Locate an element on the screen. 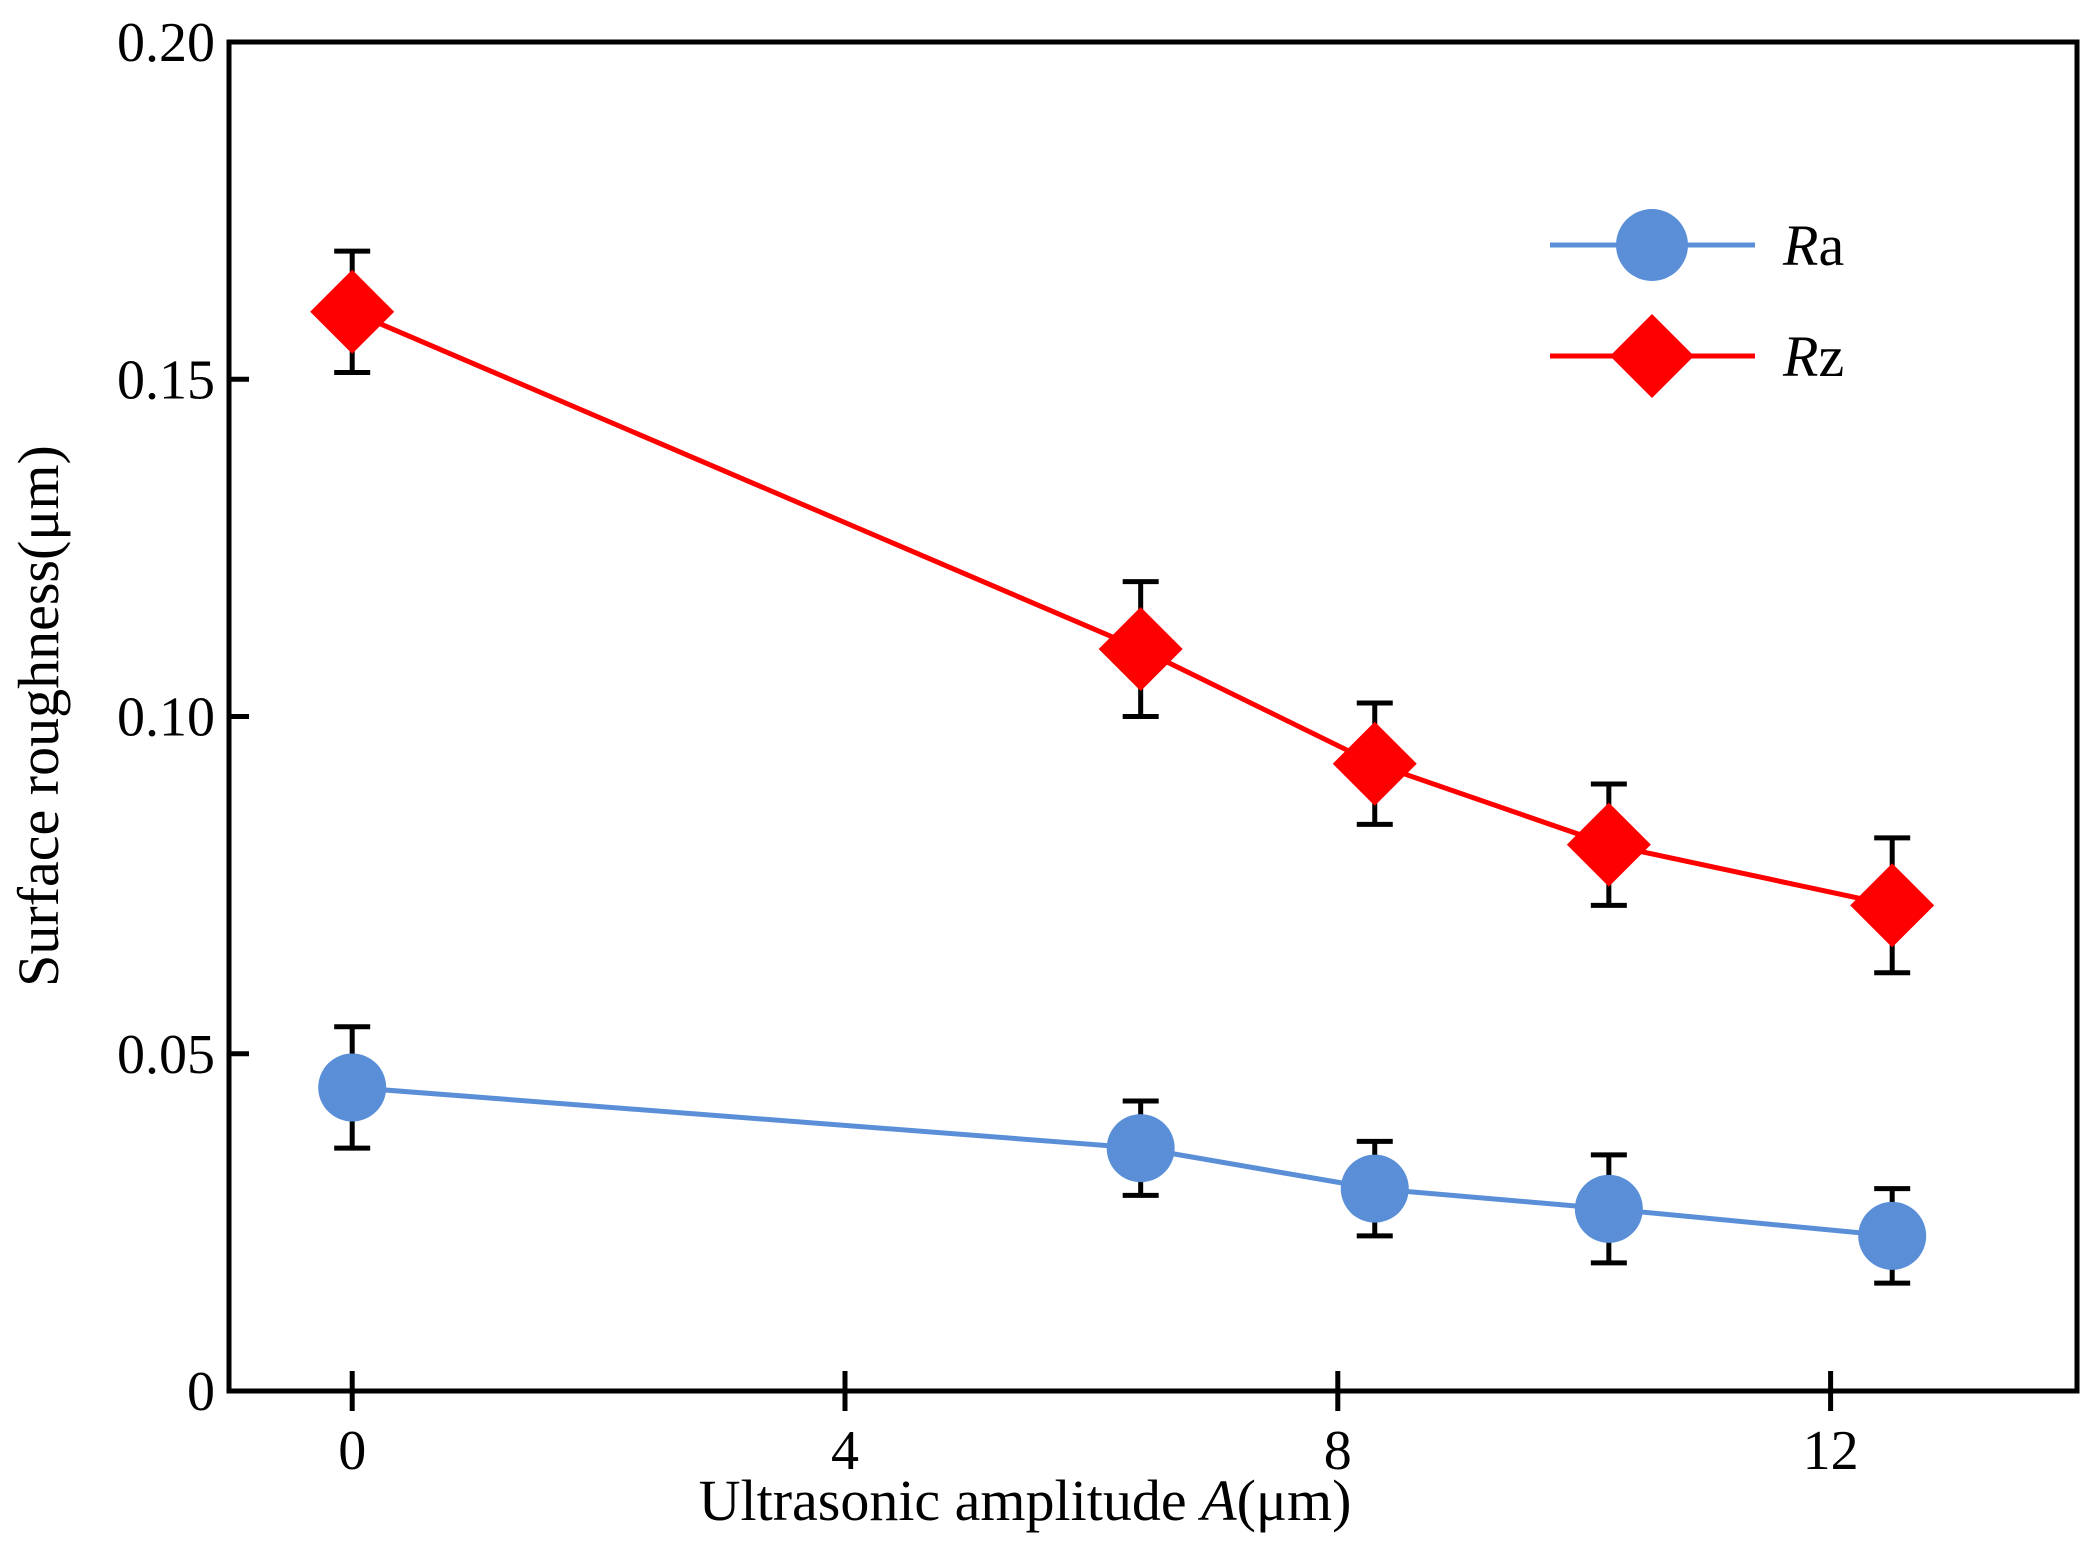  legend-label-ra: Ra is located at coordinates (1813, 245).